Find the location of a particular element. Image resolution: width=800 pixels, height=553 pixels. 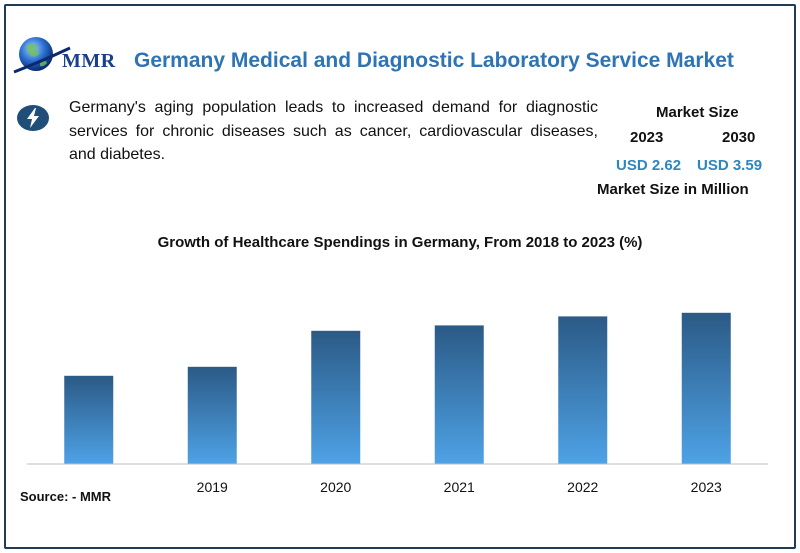

market-size-value-end: USD 3.59 is located at coordinates (730, 165).